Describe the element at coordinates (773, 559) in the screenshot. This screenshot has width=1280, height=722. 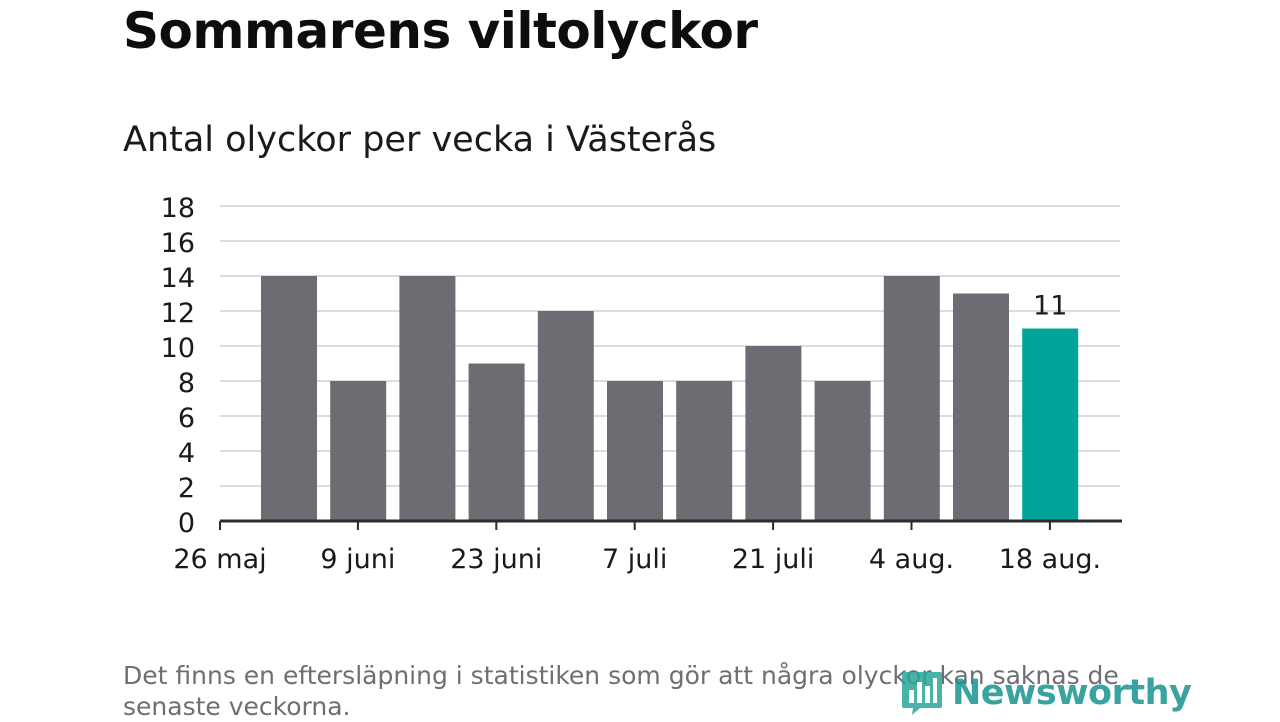
I see `x-tick-label: 21 juli` at that location.